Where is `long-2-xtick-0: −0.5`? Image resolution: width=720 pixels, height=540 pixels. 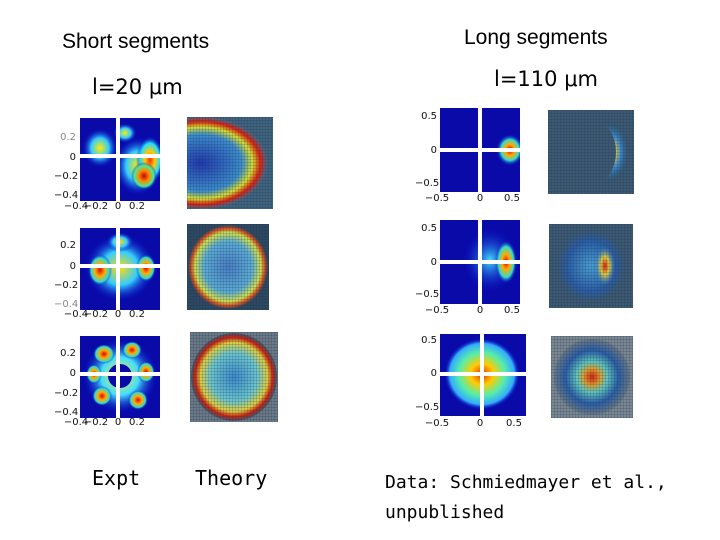 long-2-xtick-0: −0.5 is located at coordinates (437, 310).